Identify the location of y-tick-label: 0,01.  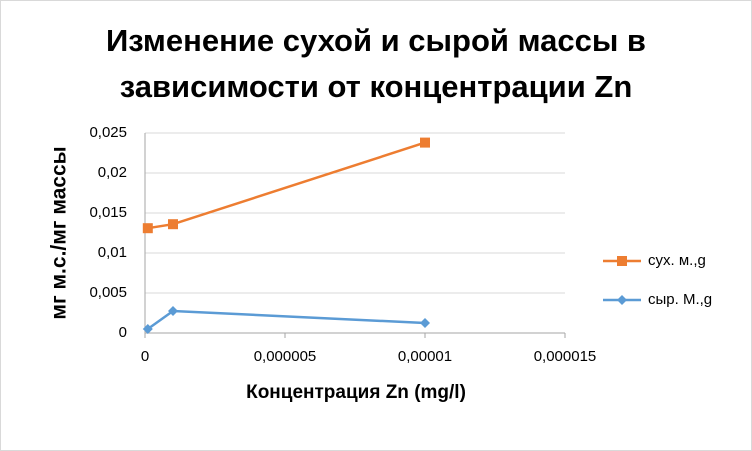
(112, 252).